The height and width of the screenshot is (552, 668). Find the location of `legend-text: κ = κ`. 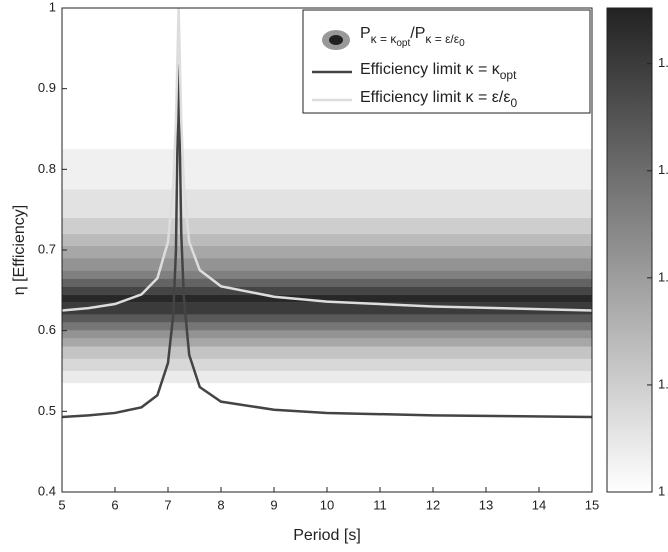

legend-text: κ = κ is located at coordinates (384, 39).